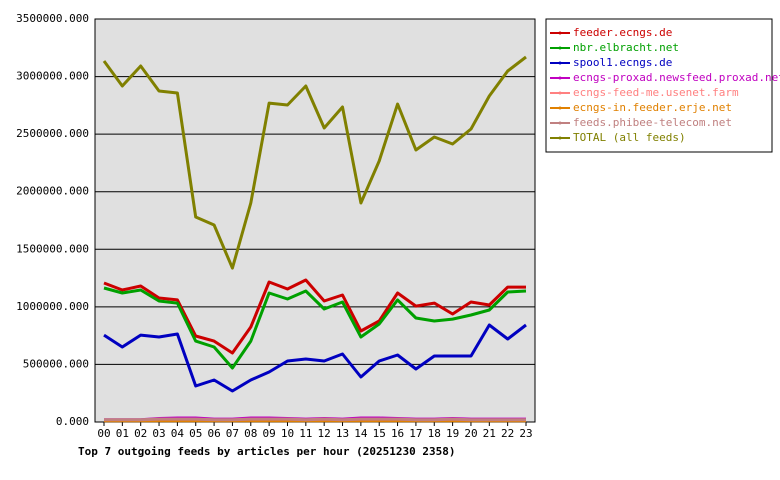  What do you see at coordinates (52, 76) in the screenshot?
I see `y-tick-label: 3000000.000` at bounding box center [52, 76].